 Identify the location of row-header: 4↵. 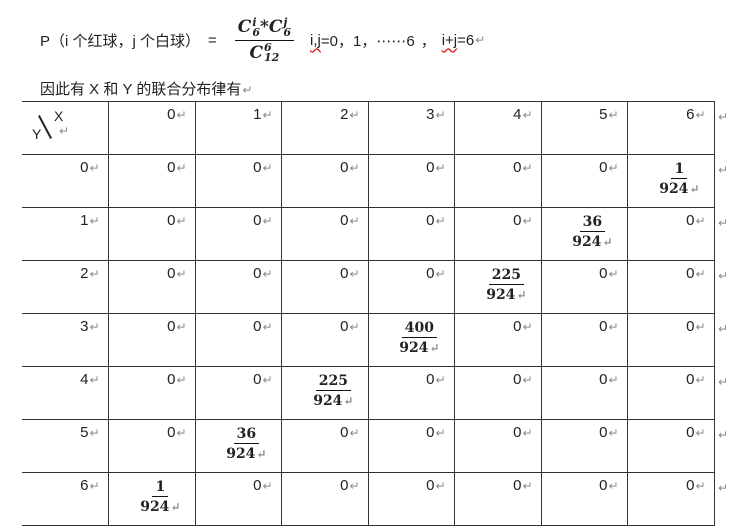
(65, 393).